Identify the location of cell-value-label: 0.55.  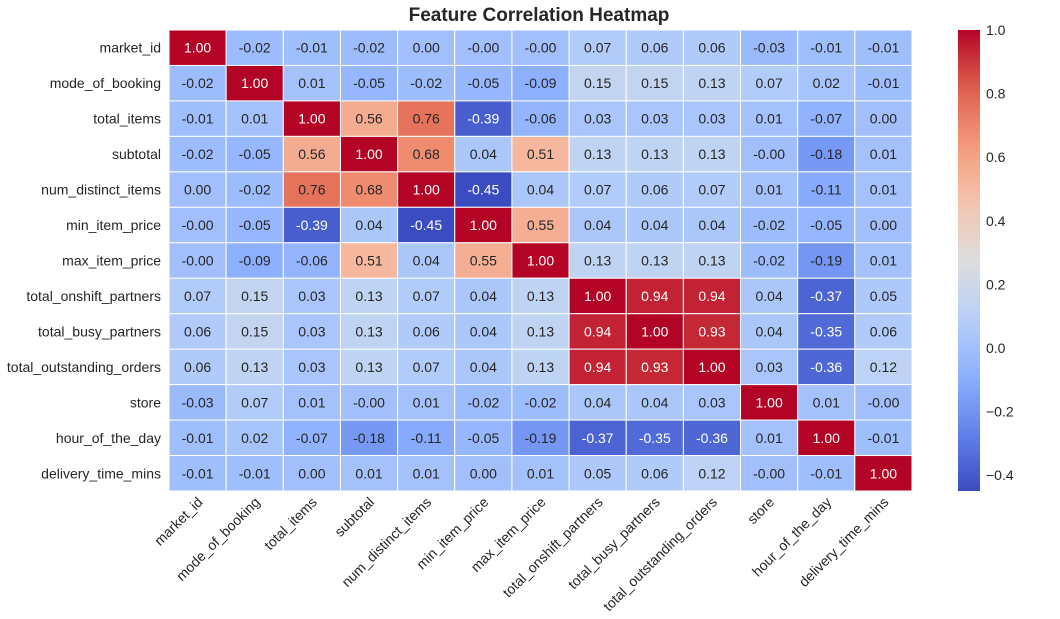
(483, 261).